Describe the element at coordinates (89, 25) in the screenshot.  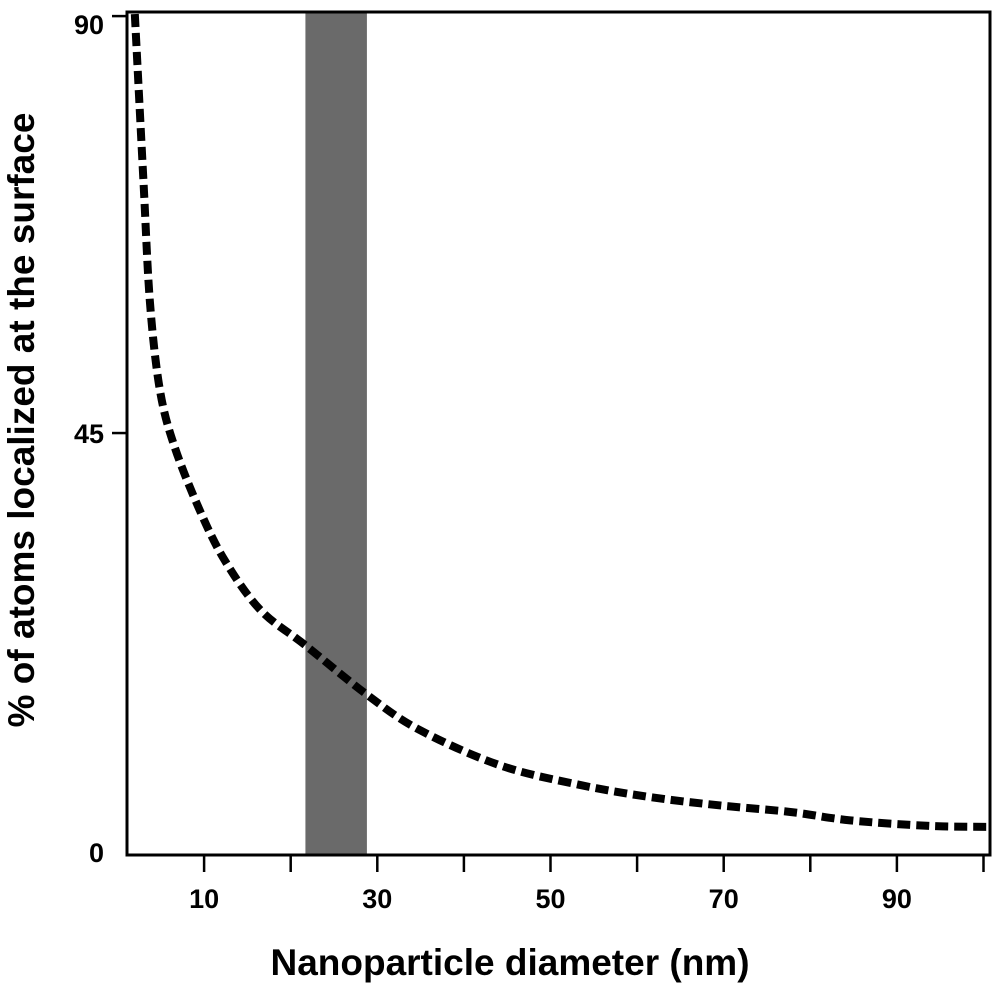
I see `y-tick-label: 90` at that location.